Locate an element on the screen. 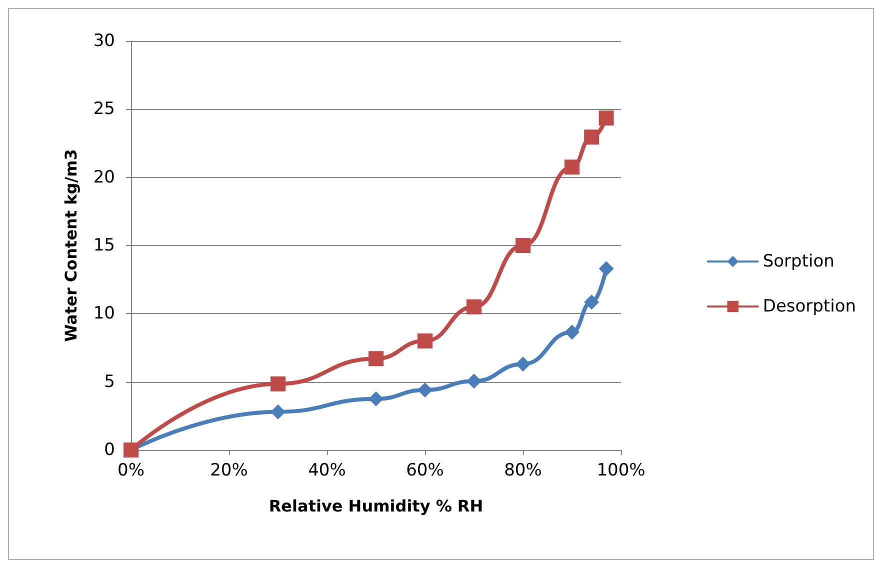 This screenshot has height=567, width=881. y-tick-label: 5 is located at coordinates (109, 382).